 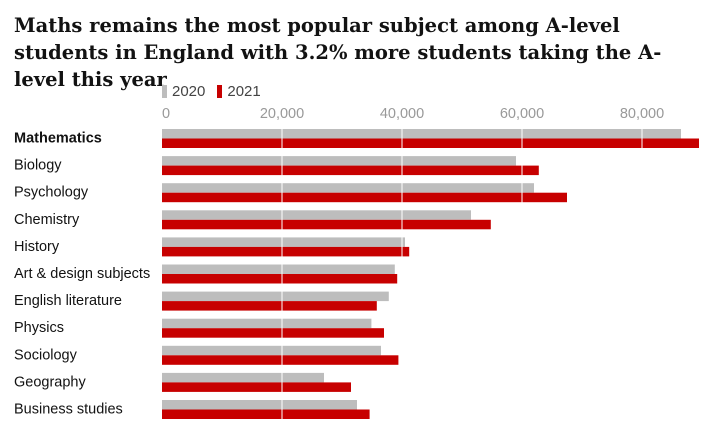 What do you see at coordinates (39, 328) in the screenshot?
I see `category-label-7: Physics` at bounding box center [39, 328].